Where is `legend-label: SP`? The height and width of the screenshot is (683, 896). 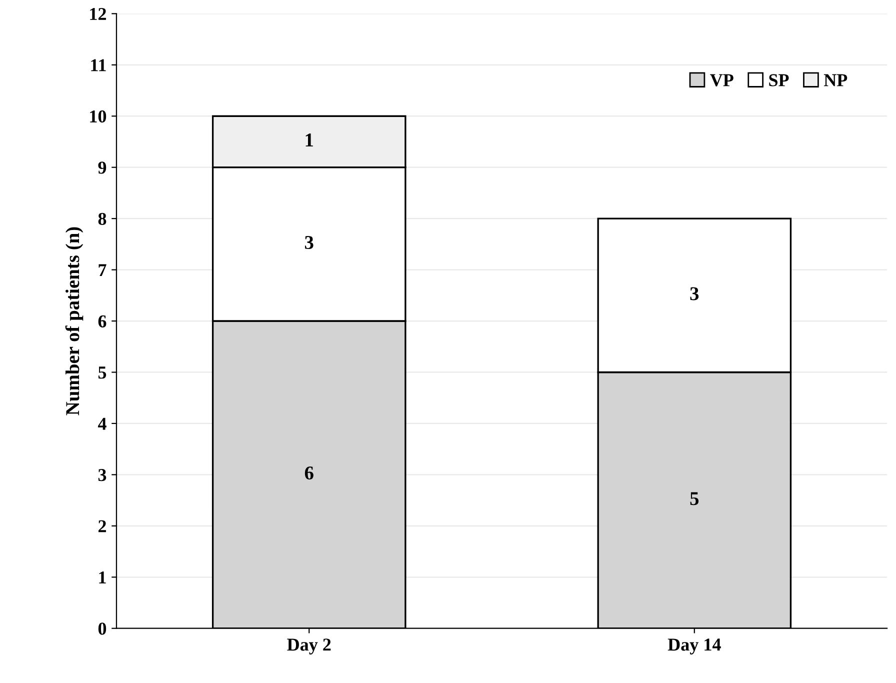
legend-label: SP is located at coordinates (779, 80).